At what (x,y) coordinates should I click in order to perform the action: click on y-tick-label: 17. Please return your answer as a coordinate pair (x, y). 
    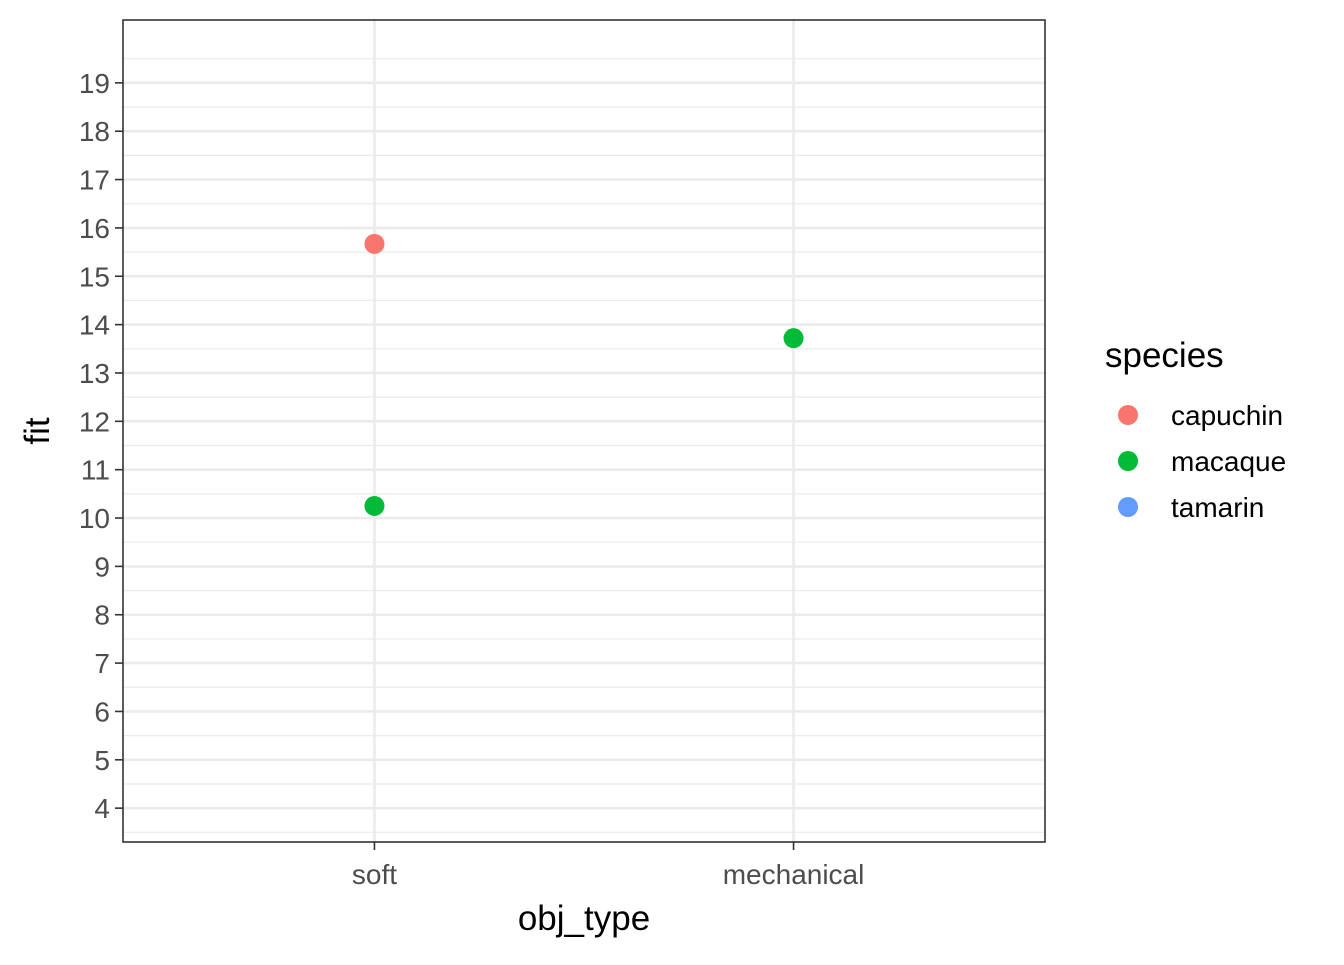
    Looking at the image, I should click on (94, 180).